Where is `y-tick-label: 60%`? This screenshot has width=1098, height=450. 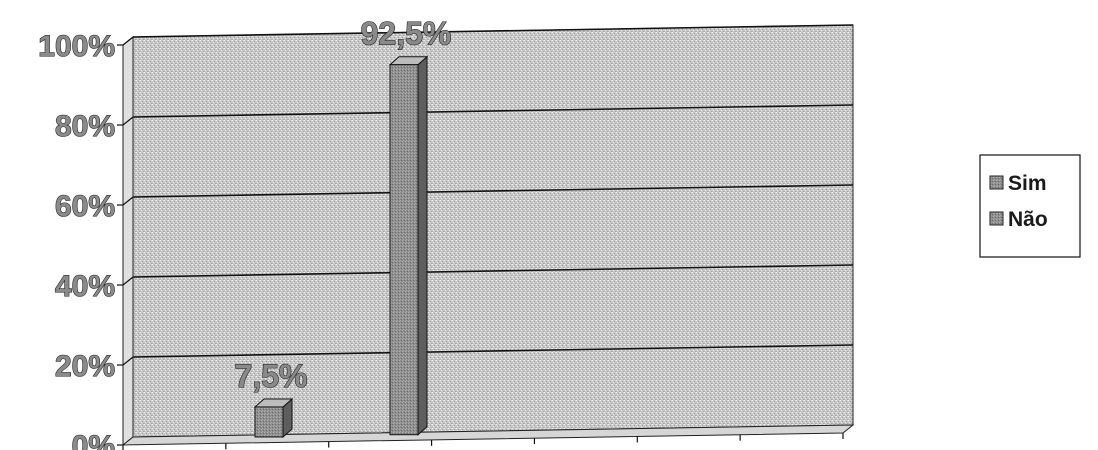
y-tick-label: 60% is located at coordinates (85, 206).